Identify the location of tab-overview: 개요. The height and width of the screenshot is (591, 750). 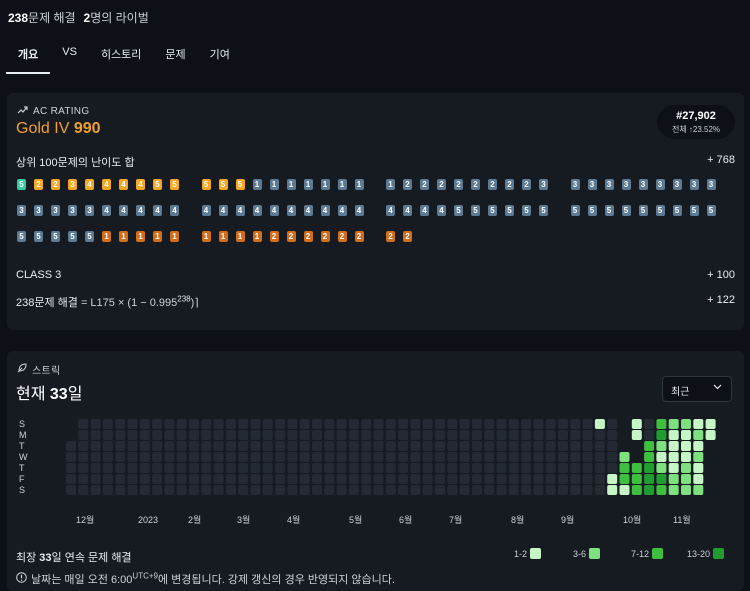
(28, 56).